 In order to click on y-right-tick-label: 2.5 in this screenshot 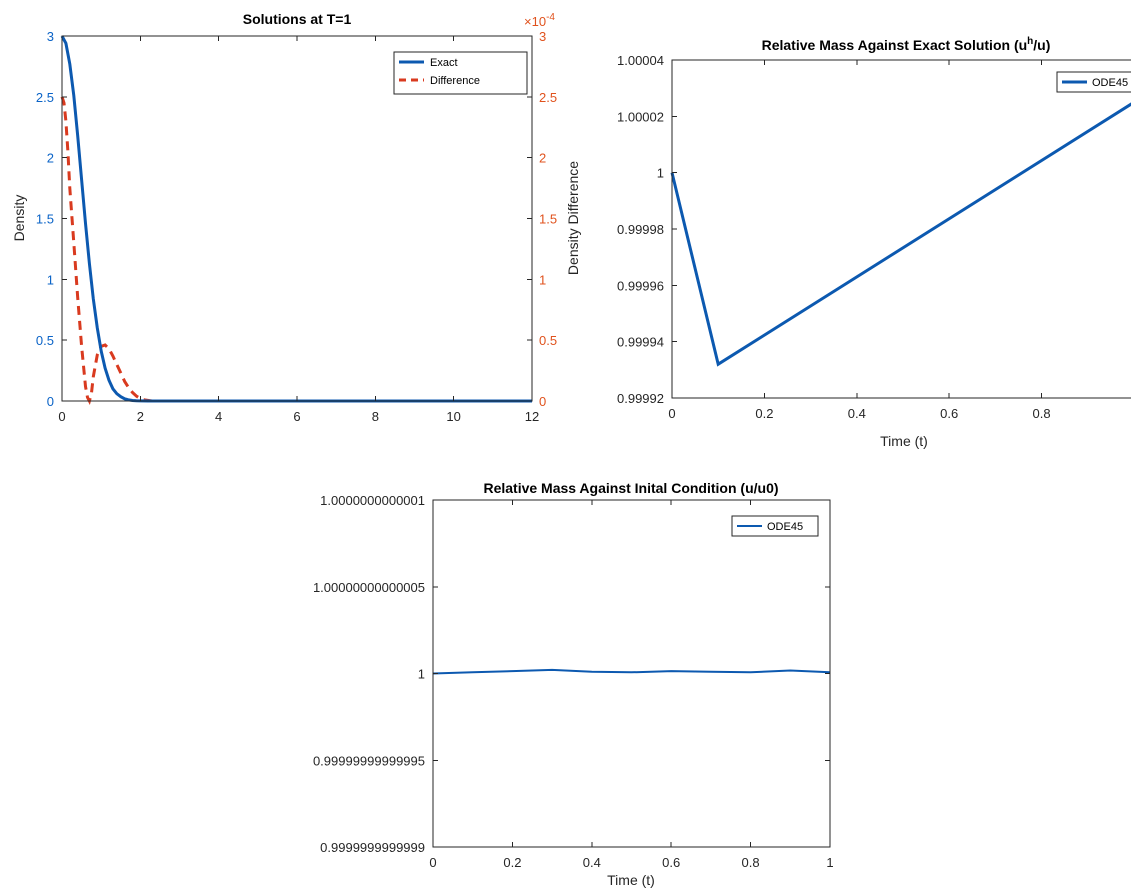, I will do `click(548, 97)`.